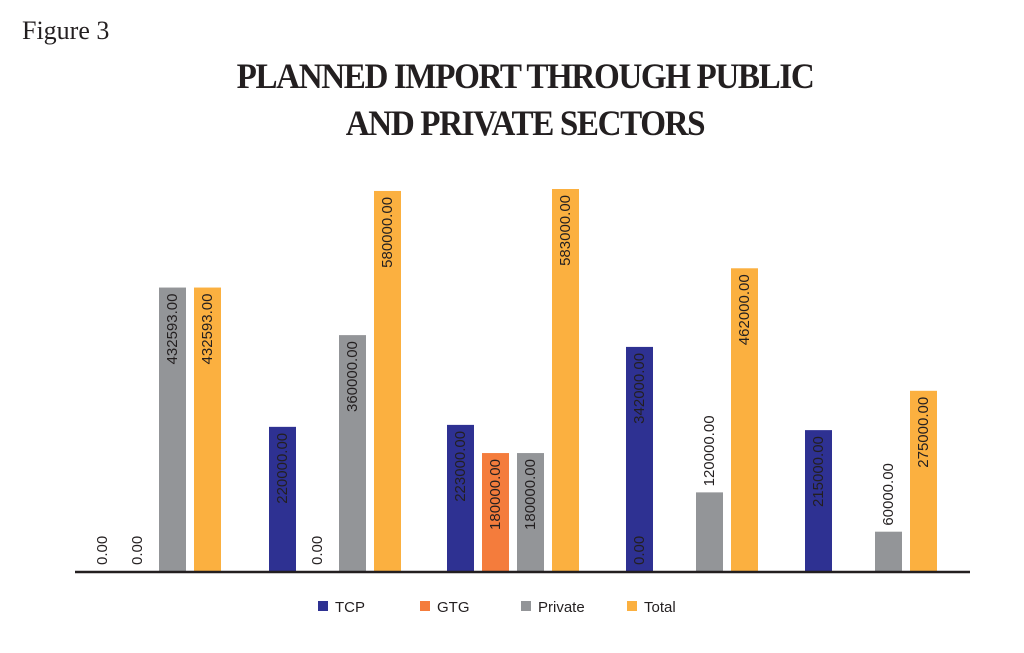 Image resolution: width=1024 pixels, height=653 pixels. What do you see at coordinates (282, 468) in the screenshot?
I see `tcp-value-label-2: 220000.00` at bounding box center [282, 468].